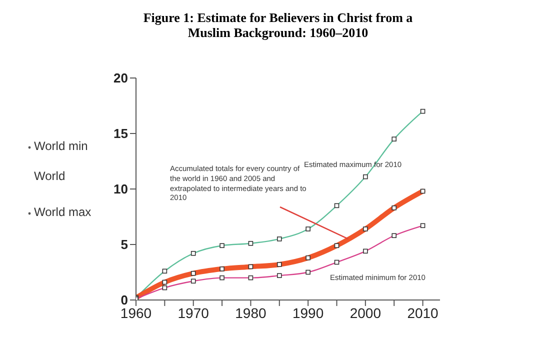  What do you see at coordinates (121, 78) in the screenshot?
I see `y-tick-label: 20` at bounding box center [121, 78].